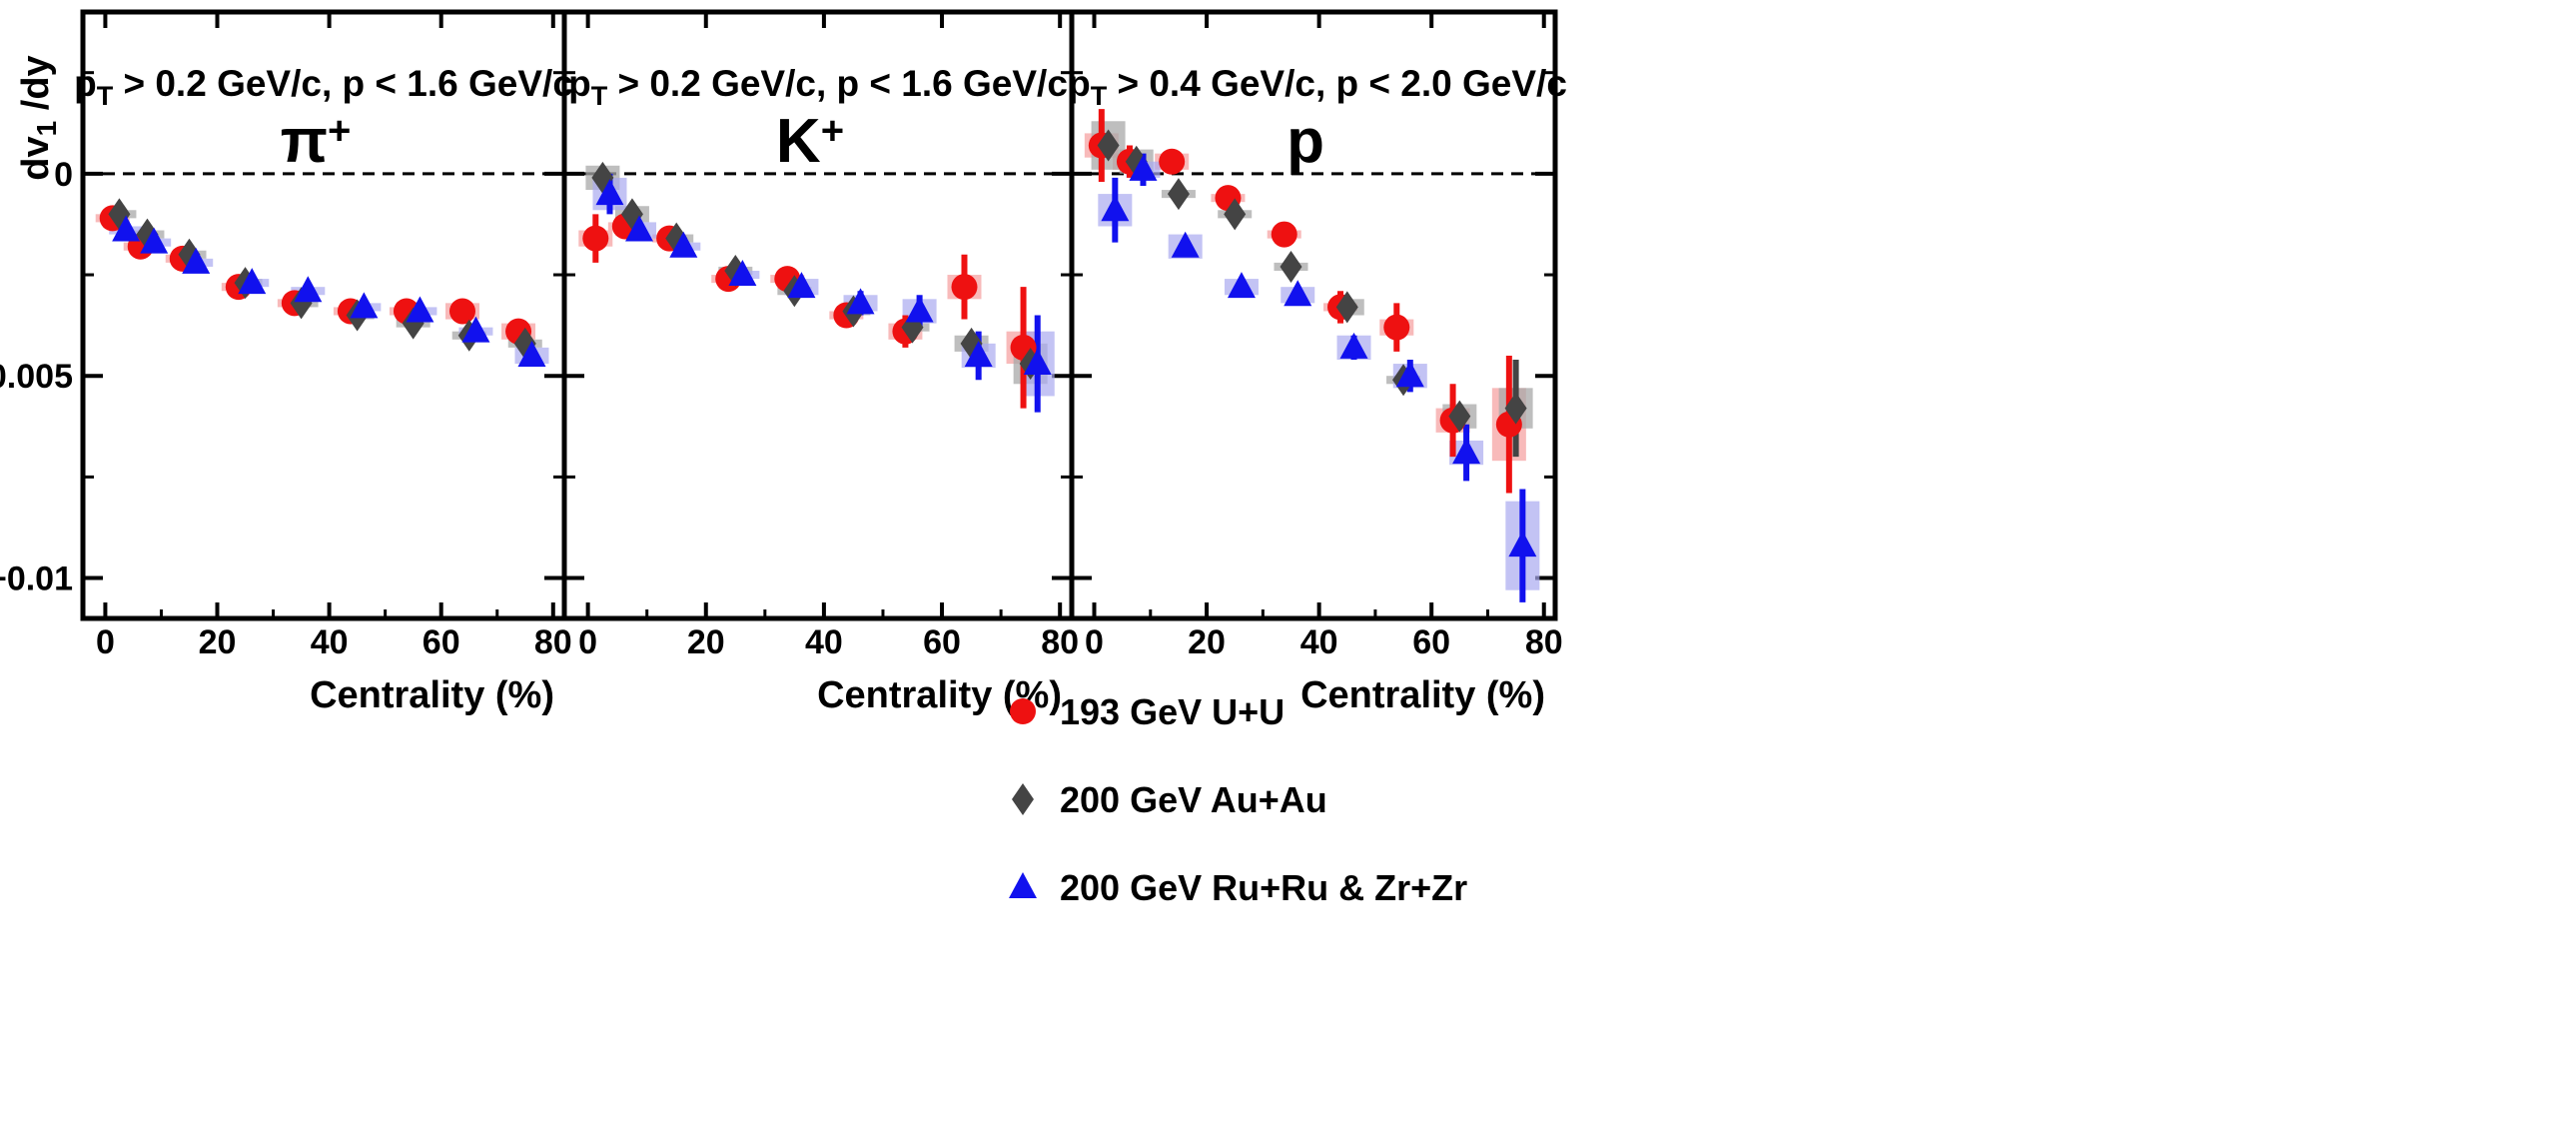  What do you see at coordinates (1023, 799) in the screenshot?
I see `legend-marker-diamond` at bounding box center [1023, 799].